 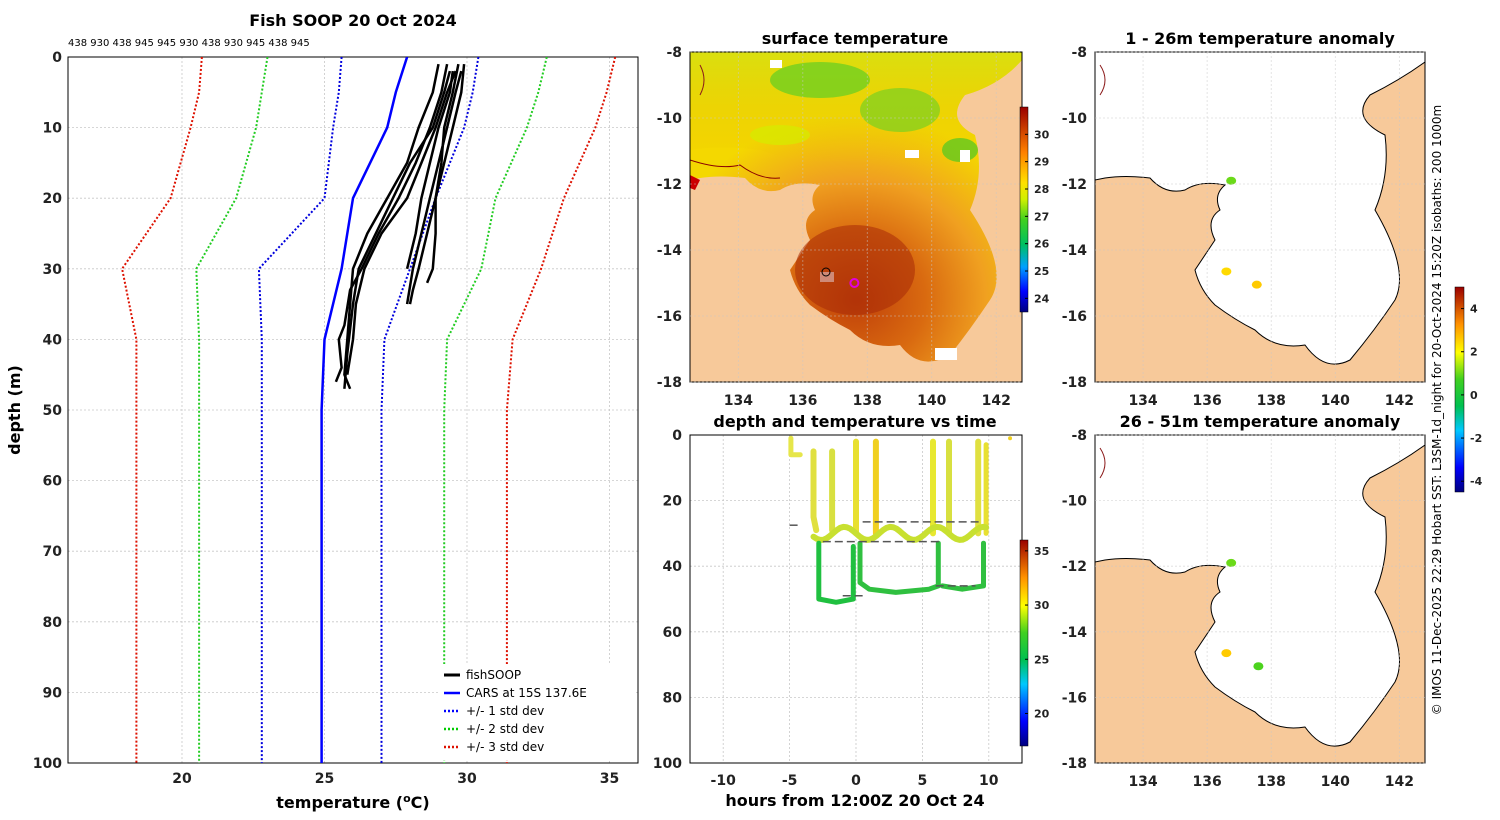 I want to click on profile-ytick-label: 60, so click(x=53, y=482).